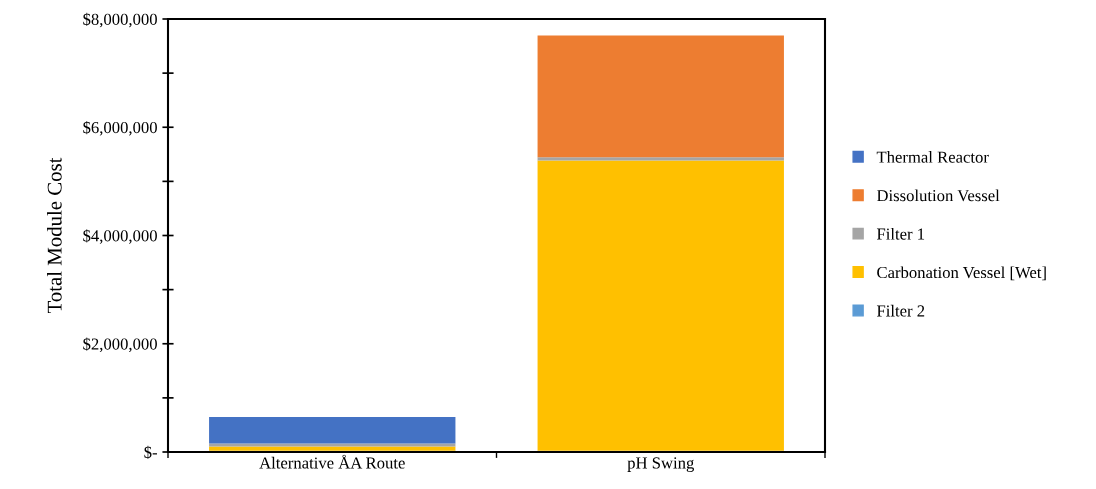 The height and width of the screenshot is (489, 1096). I want to click on y-tick-label: $6,000,000, so click(120, 128).